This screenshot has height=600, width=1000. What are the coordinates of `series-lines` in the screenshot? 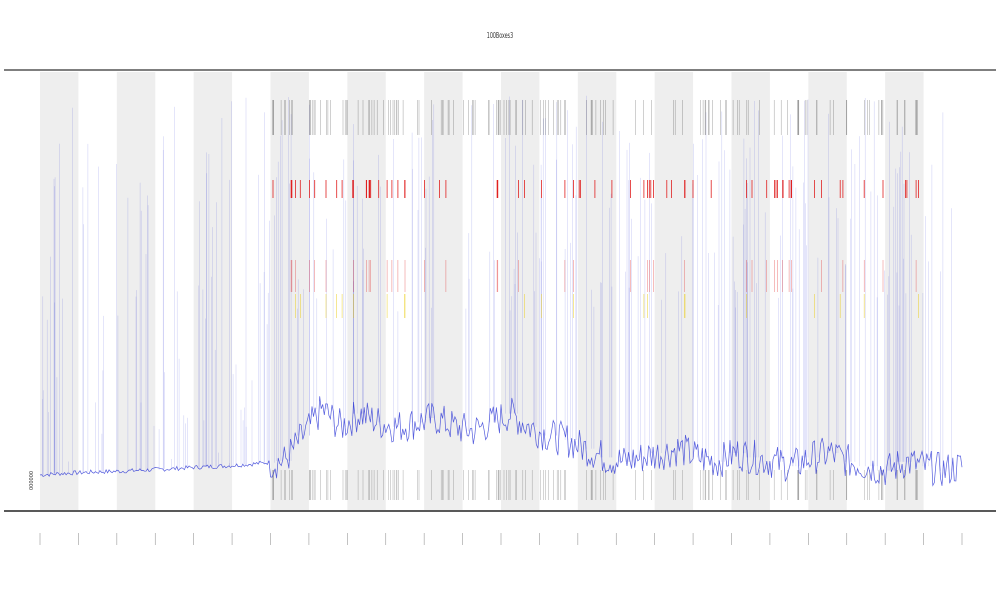 It's located at (501, 441).